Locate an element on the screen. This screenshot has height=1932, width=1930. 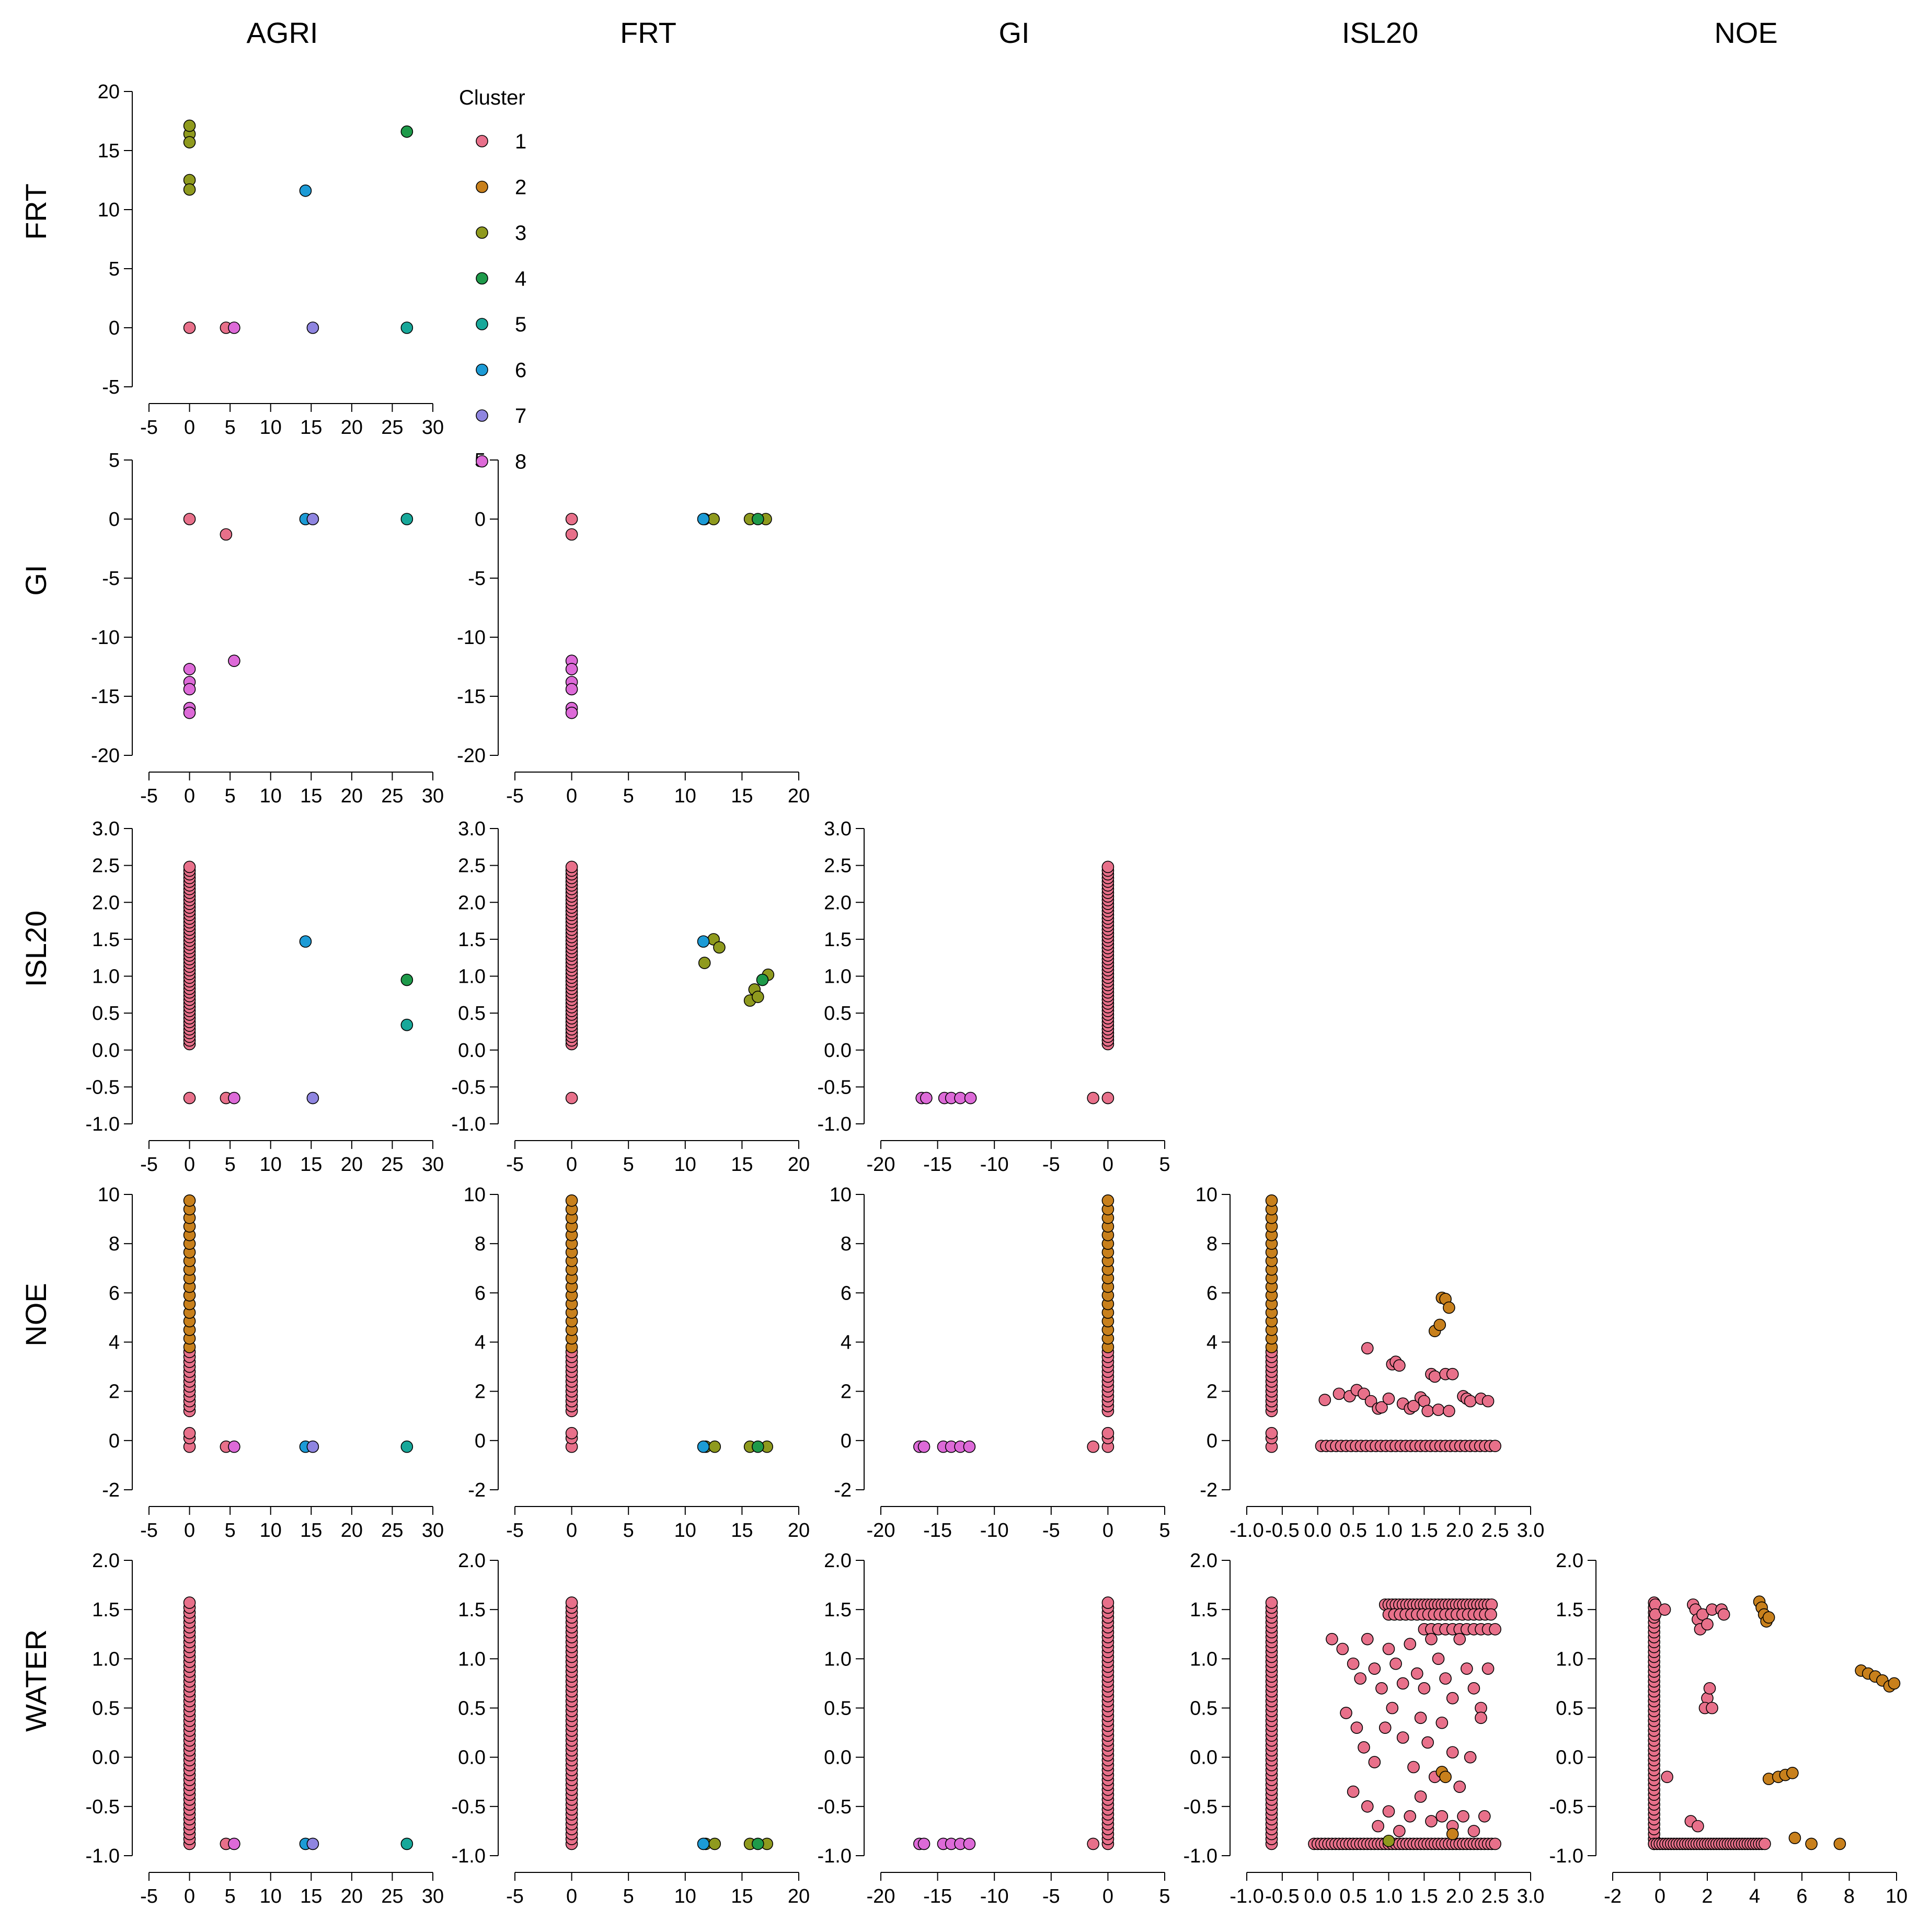
y-tick-label: -5 is located at coordinates (111, 387).